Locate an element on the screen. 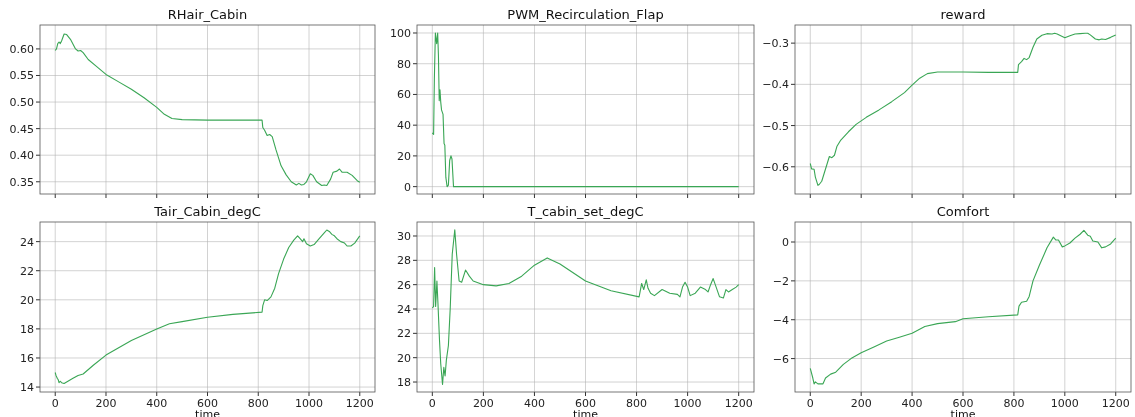  y-tick-label: 0.50 is located at coordinates (21, 103).